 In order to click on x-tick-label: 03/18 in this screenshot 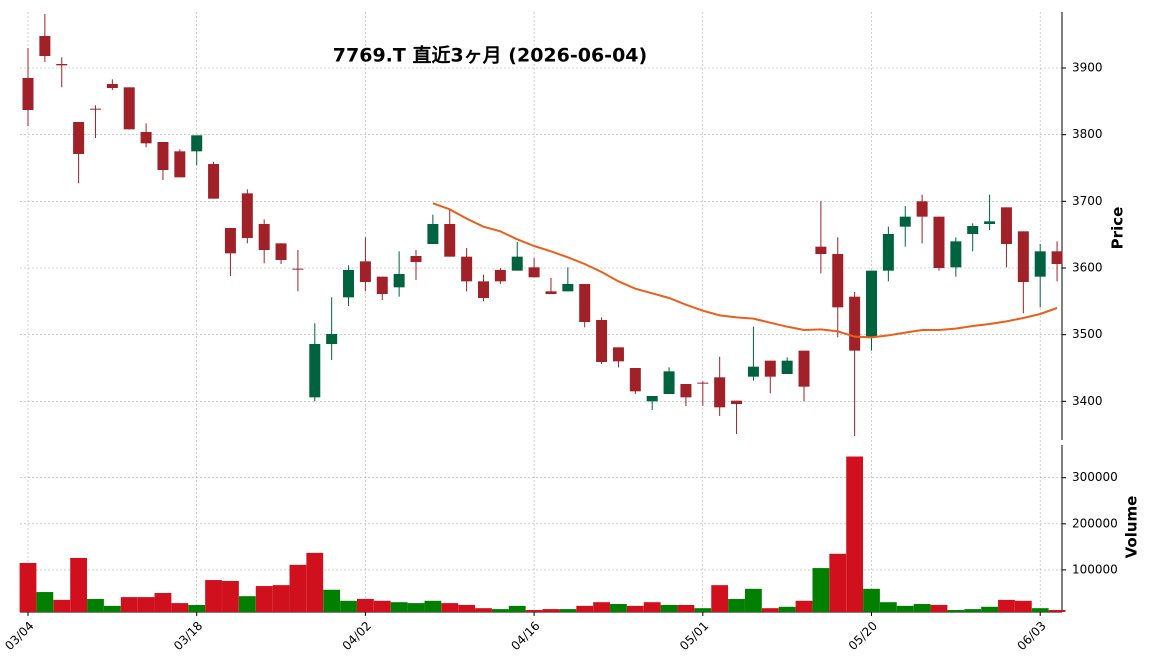, I will do `click(188, 636)`.